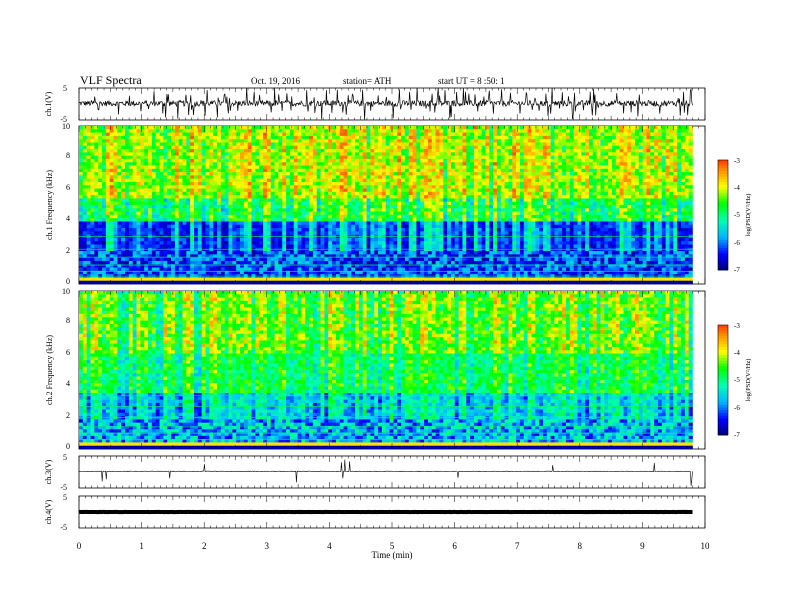 This screenshot has width=792, height=612. What do you see at coordinates (748, 380) in the screenshot?
I see `cb2-label: log(PSD(V²/Hz)` at bounding box center [748, 380].